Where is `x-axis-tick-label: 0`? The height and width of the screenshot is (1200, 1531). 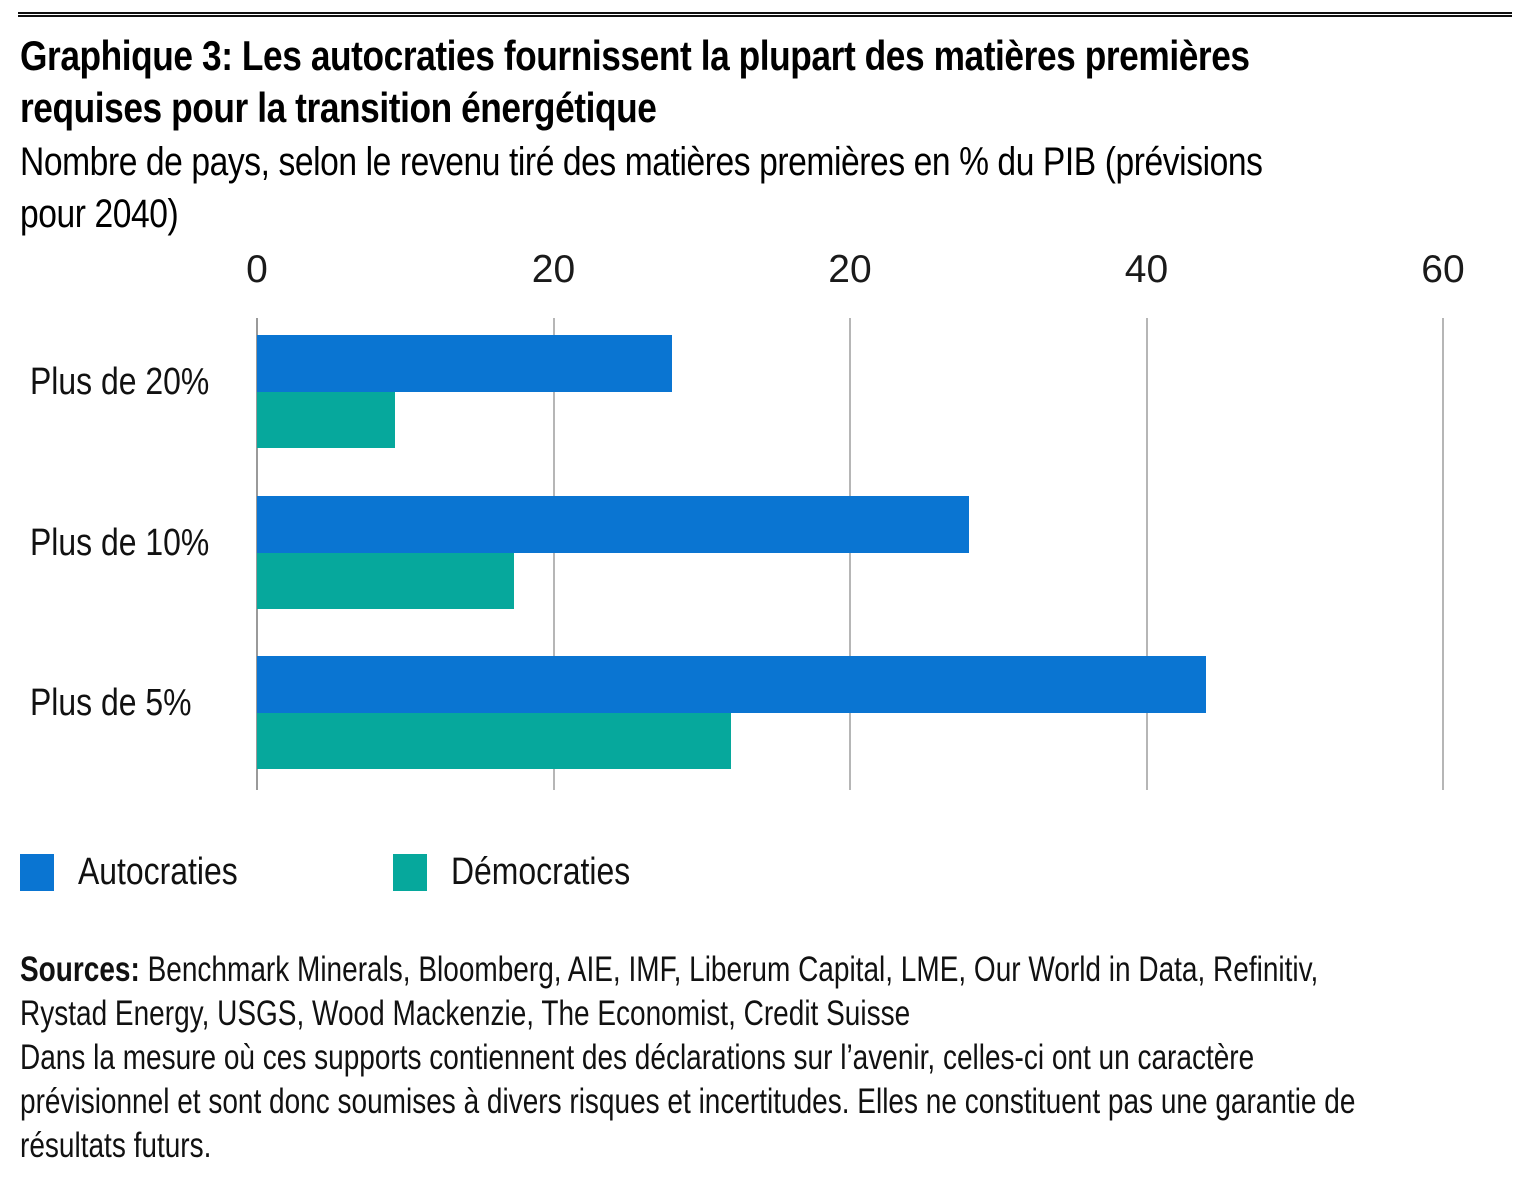
x-axis-tick-label: 0 is located at coordinates (257, 269).